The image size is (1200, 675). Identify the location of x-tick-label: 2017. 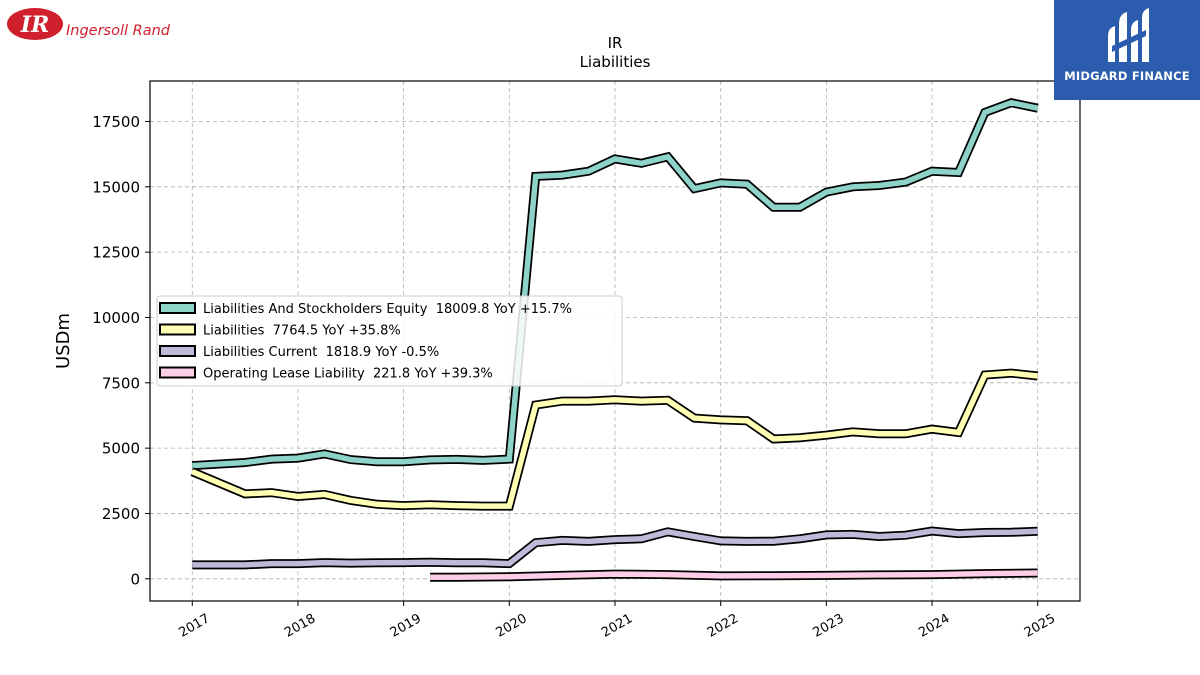
(194, 626).